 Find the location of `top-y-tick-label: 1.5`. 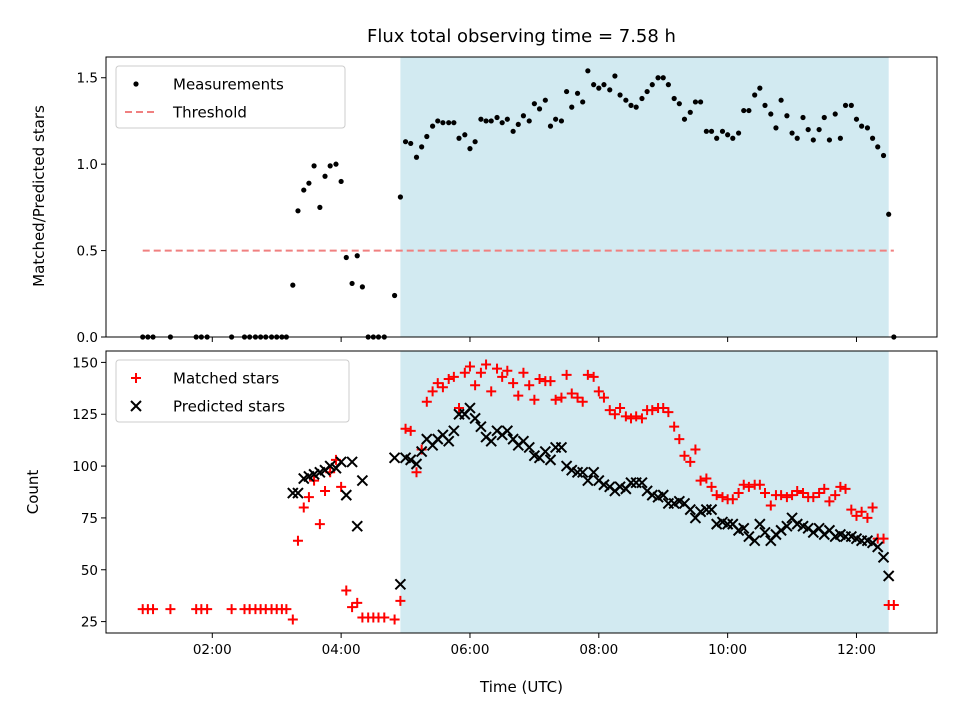

top-y-tick-label: 1.5 is located at coordinates (87, 79).